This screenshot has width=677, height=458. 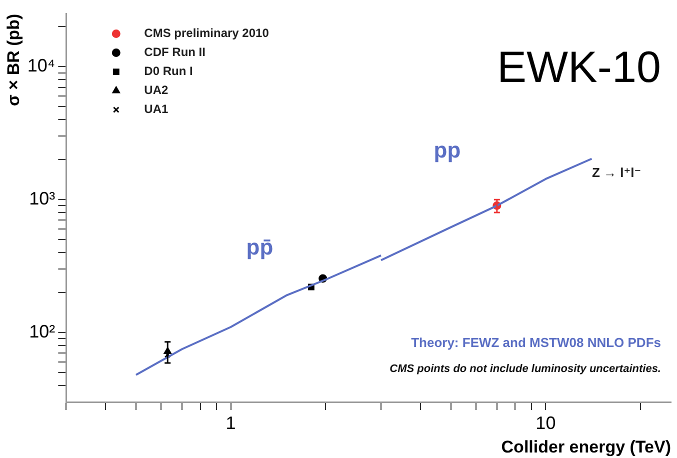 What do you see at coordinates (175, 52) in the screenshot?
I see `legend-label: CDF Run II` at bounding box center [175, 52].